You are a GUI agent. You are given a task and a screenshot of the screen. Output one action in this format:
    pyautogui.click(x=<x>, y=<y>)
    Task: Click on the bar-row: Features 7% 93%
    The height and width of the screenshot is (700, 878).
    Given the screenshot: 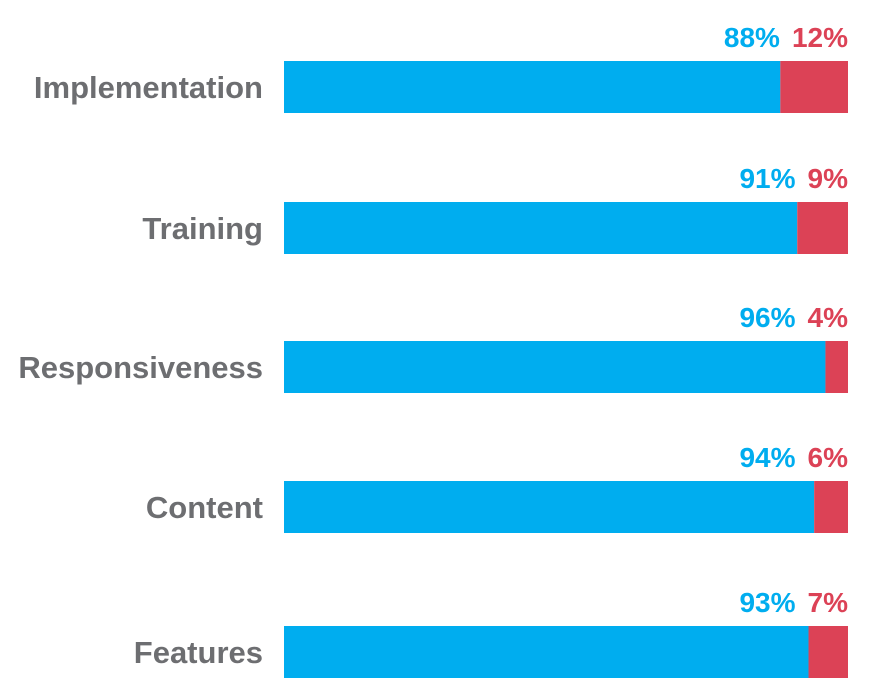 What is the action you would take?
    pyautogui.click(x=491, y=632)
    